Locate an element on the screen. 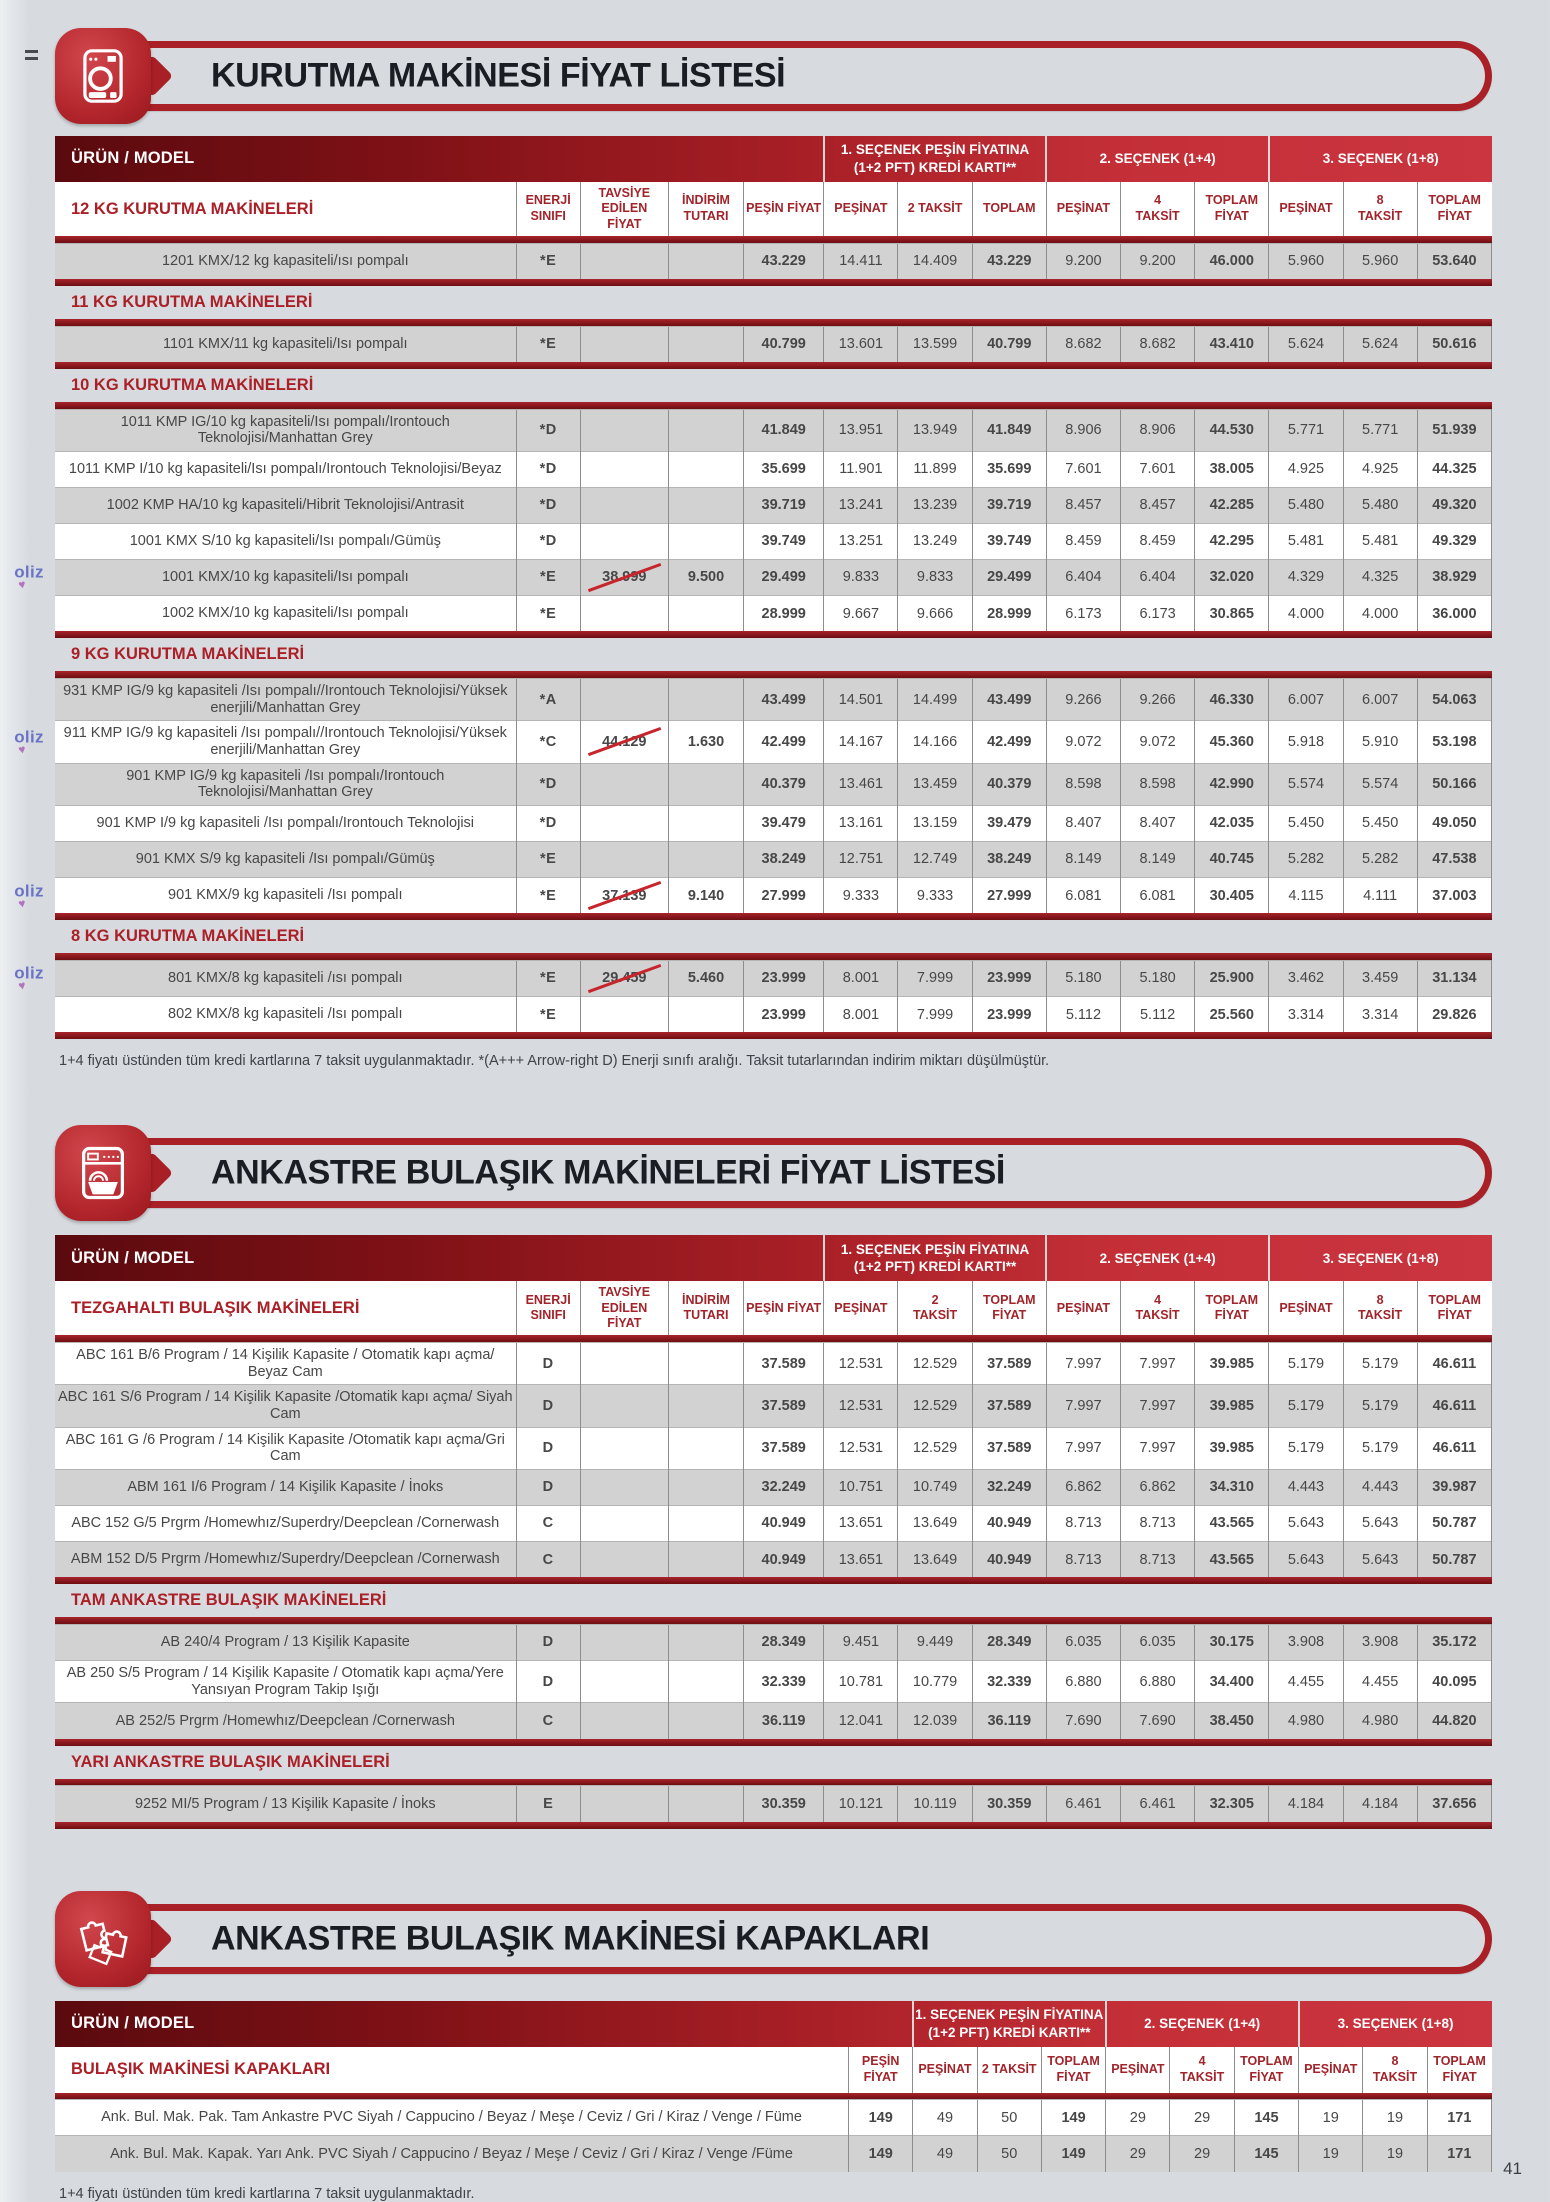 This screenshot has height=2202, width=1550. price-cell: 27.999 is located at coordinates (783, 895).